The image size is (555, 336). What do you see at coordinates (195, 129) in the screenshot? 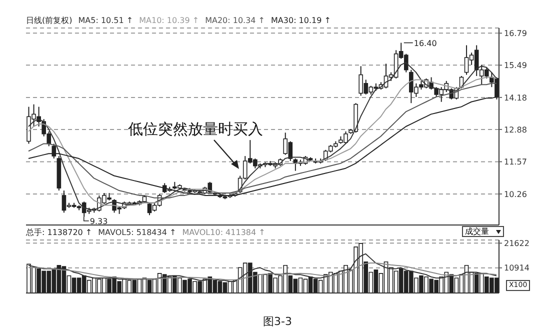
I see `annotation: 低位突然放量时买入` at bounding box center [195, 129].